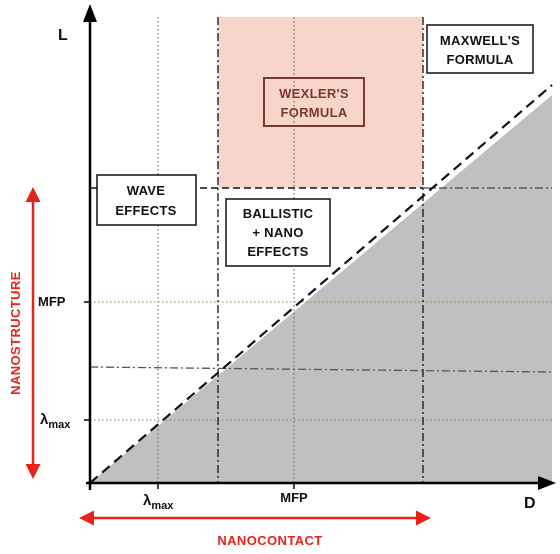  I want to click on wave-effects-line-1: WAVE, so click(146, 190).